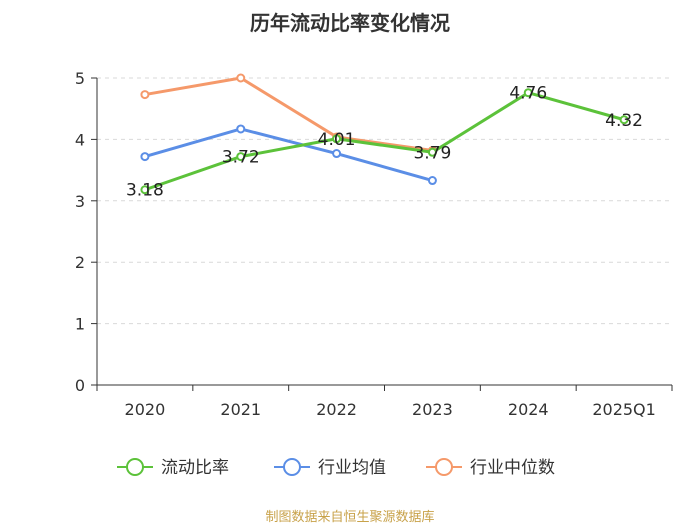 This screenshot has height=525, width=700. Describe the element at coordinates (624, 409) in the screenshot. I see `x-tick-label: 2025Q1` at that location.